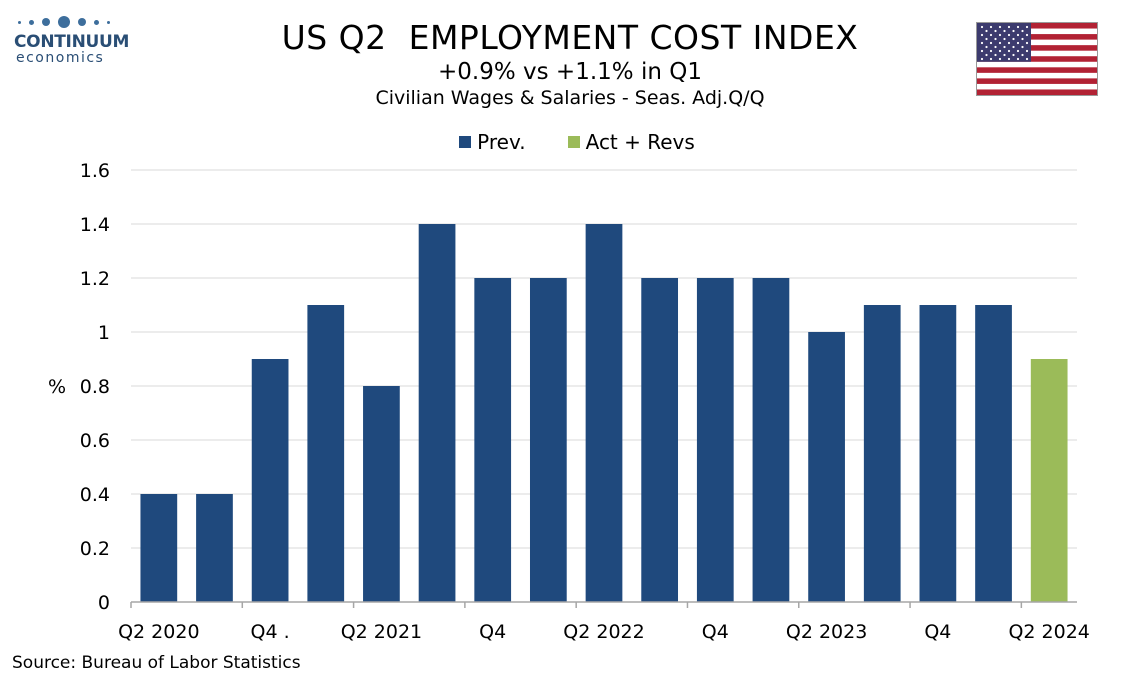 The height and width of the screenshot is (680, 1134). I want to click on y-tick-label: 1.2, so click(95, 279).